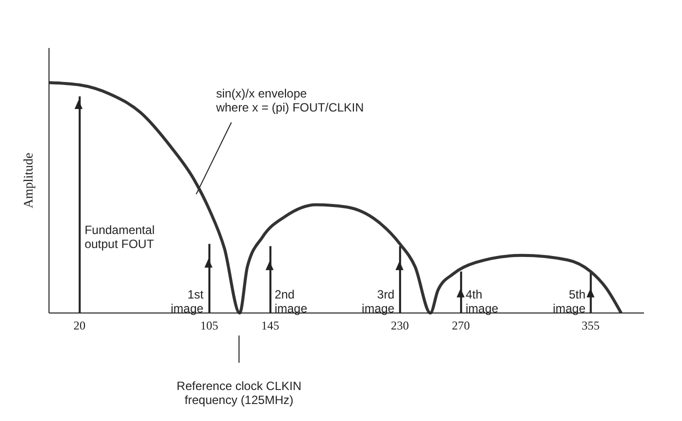 Image resolution: width=682 pixels, height=421 pixels. What do you see at coordinates (239, 393) in the screenshot?
I see `text: Reference clock CLKIN frequency (125MHz)` at bounding box center [239, 393].